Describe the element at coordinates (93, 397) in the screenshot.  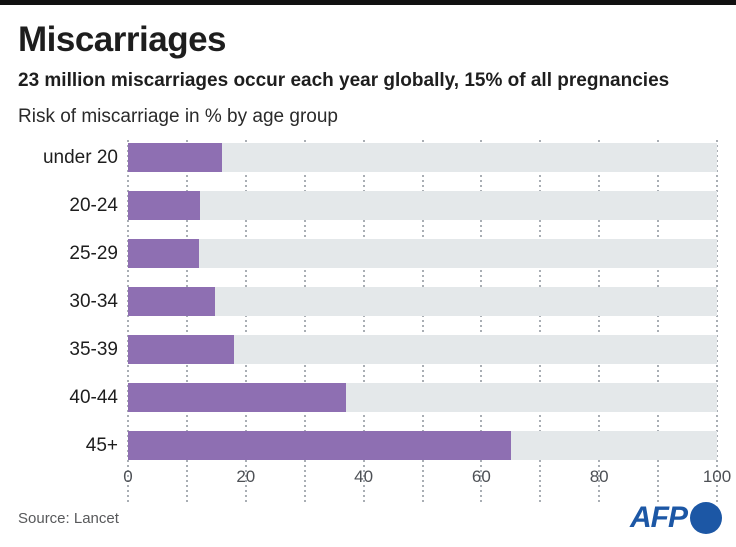
I see `bar-label: 40-44` at that location.